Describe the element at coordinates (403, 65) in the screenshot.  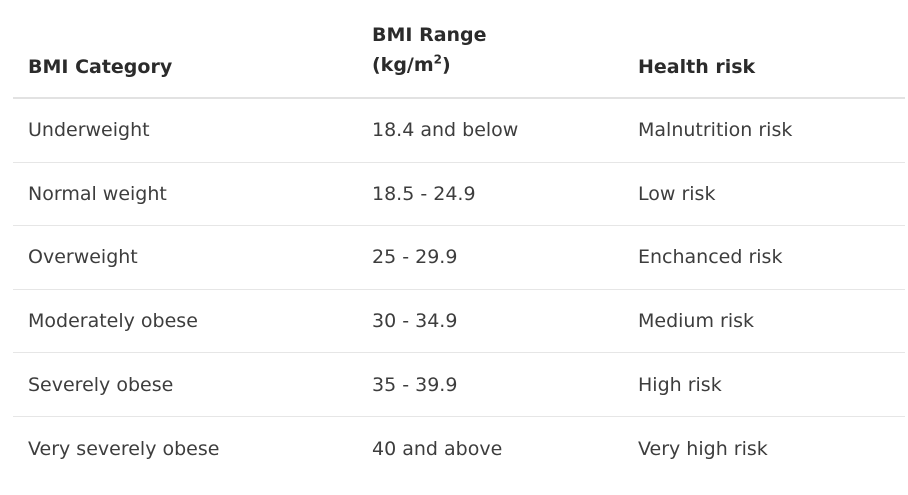
I see `unit-prefix: (kg/m` at that location.